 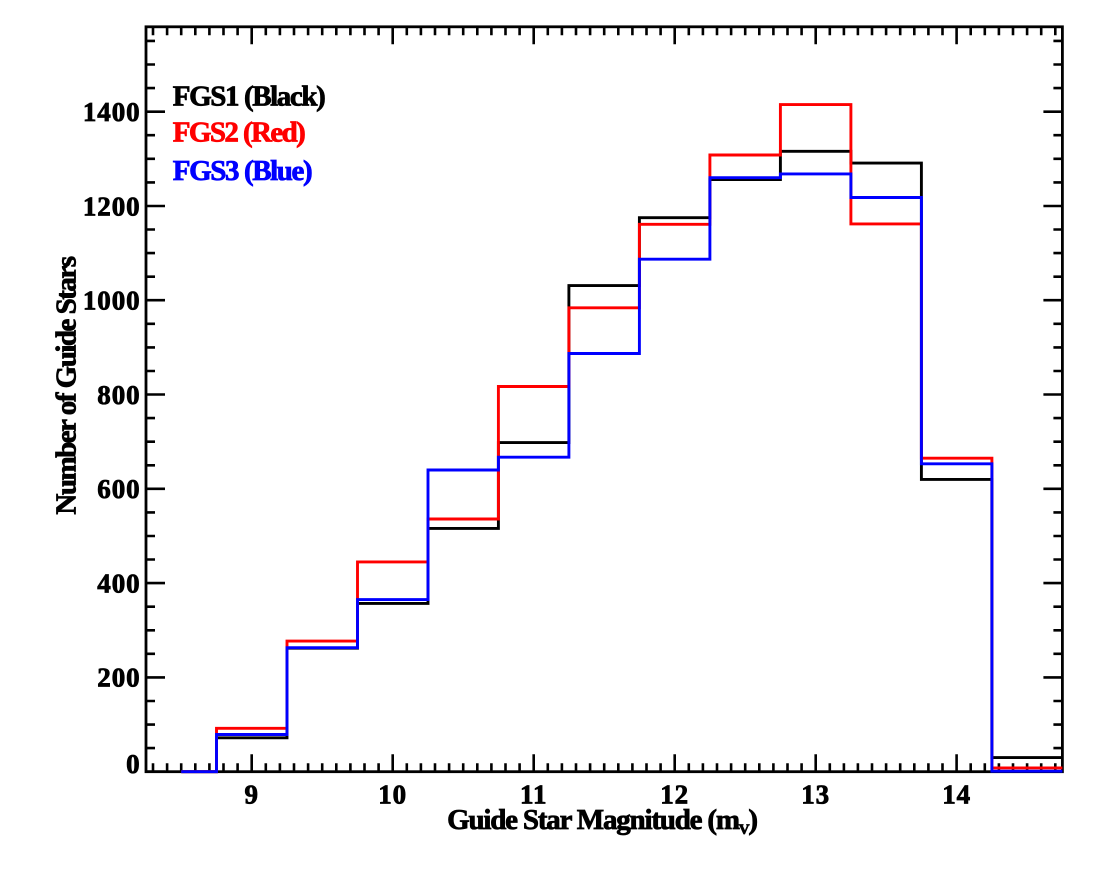 What do you see at coordinates (674, 795) in the screenshot?
I see `svg-text: 12` at bounding box center [674, 795].